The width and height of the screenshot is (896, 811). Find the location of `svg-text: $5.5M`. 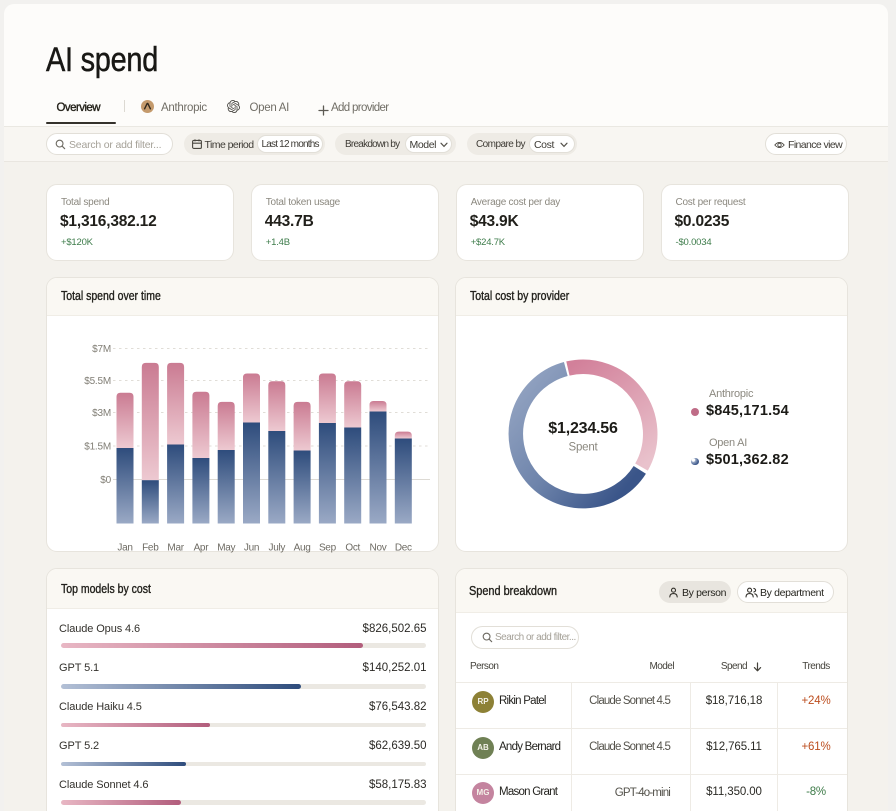

svg-text: $5.5M is located at coordinates (97, 381).